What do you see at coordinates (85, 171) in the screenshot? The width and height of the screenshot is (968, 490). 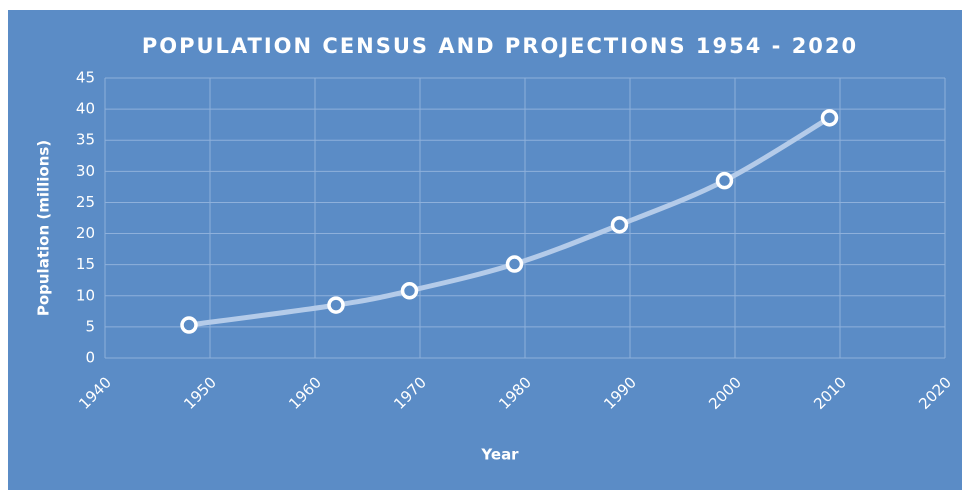 I see `y-tick-label: 30` at bounding box center [85, 171].